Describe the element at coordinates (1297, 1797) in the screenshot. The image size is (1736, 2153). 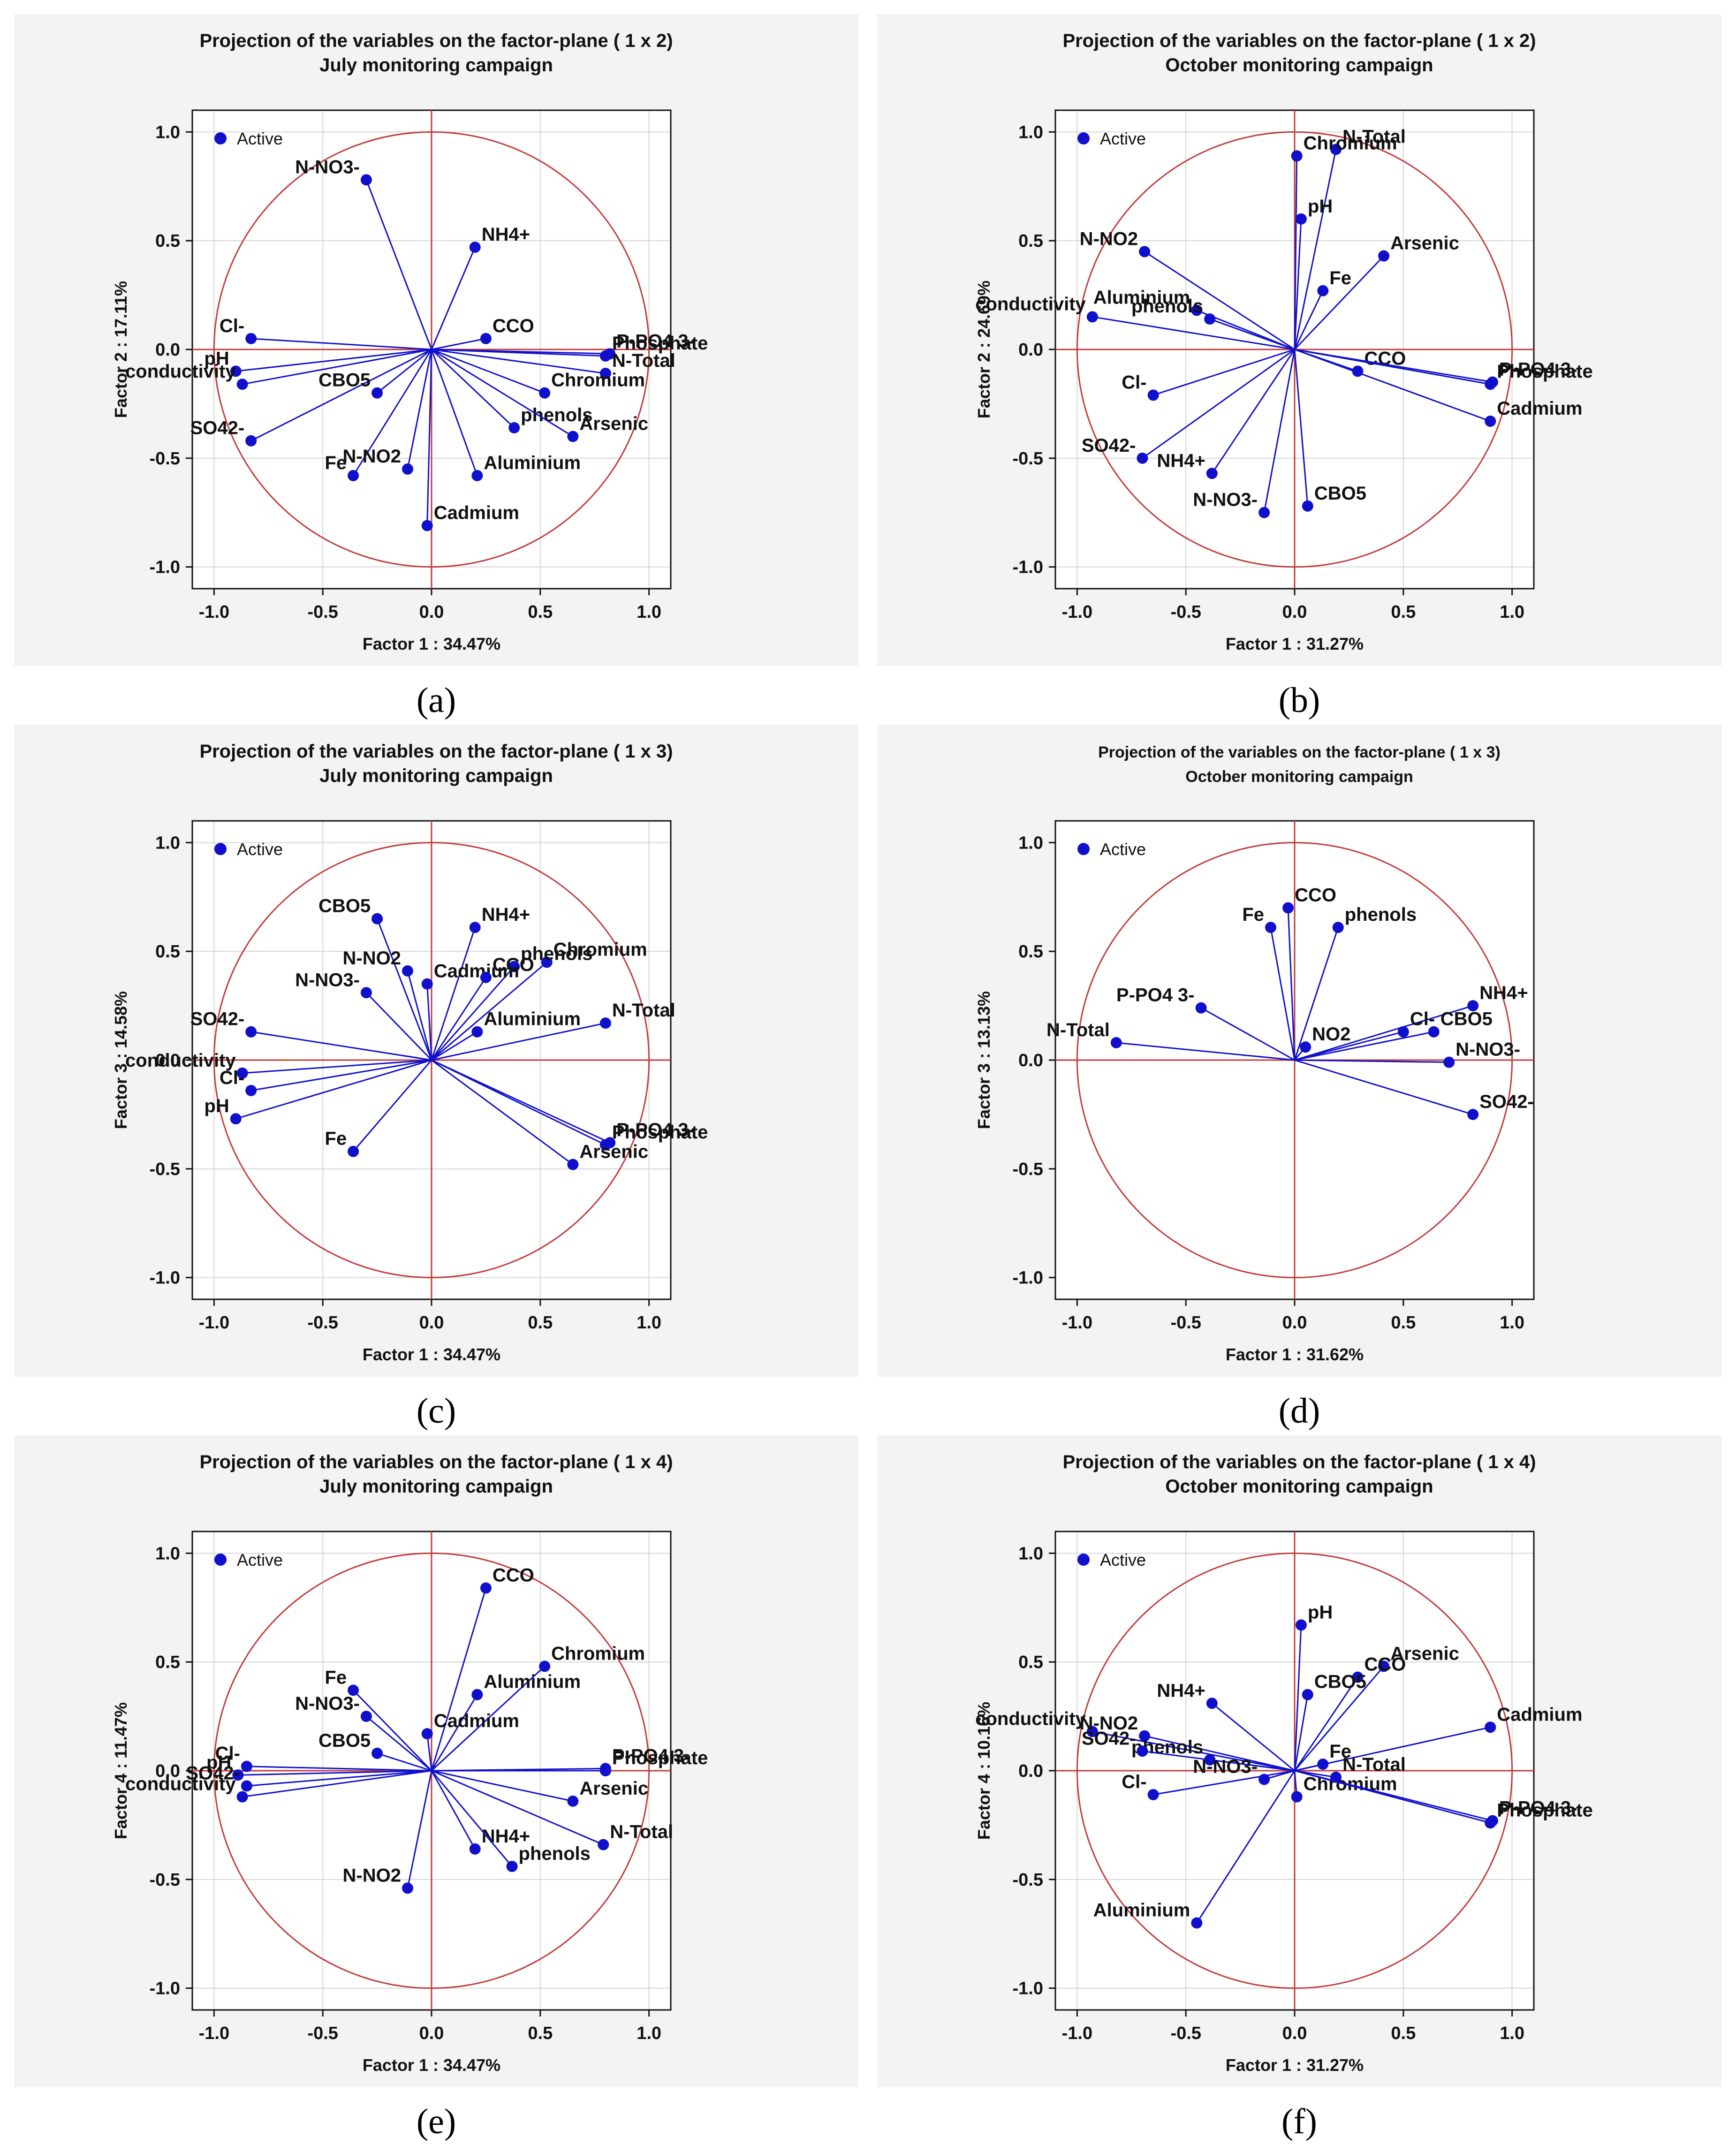
I see `point-chromium` at that location.